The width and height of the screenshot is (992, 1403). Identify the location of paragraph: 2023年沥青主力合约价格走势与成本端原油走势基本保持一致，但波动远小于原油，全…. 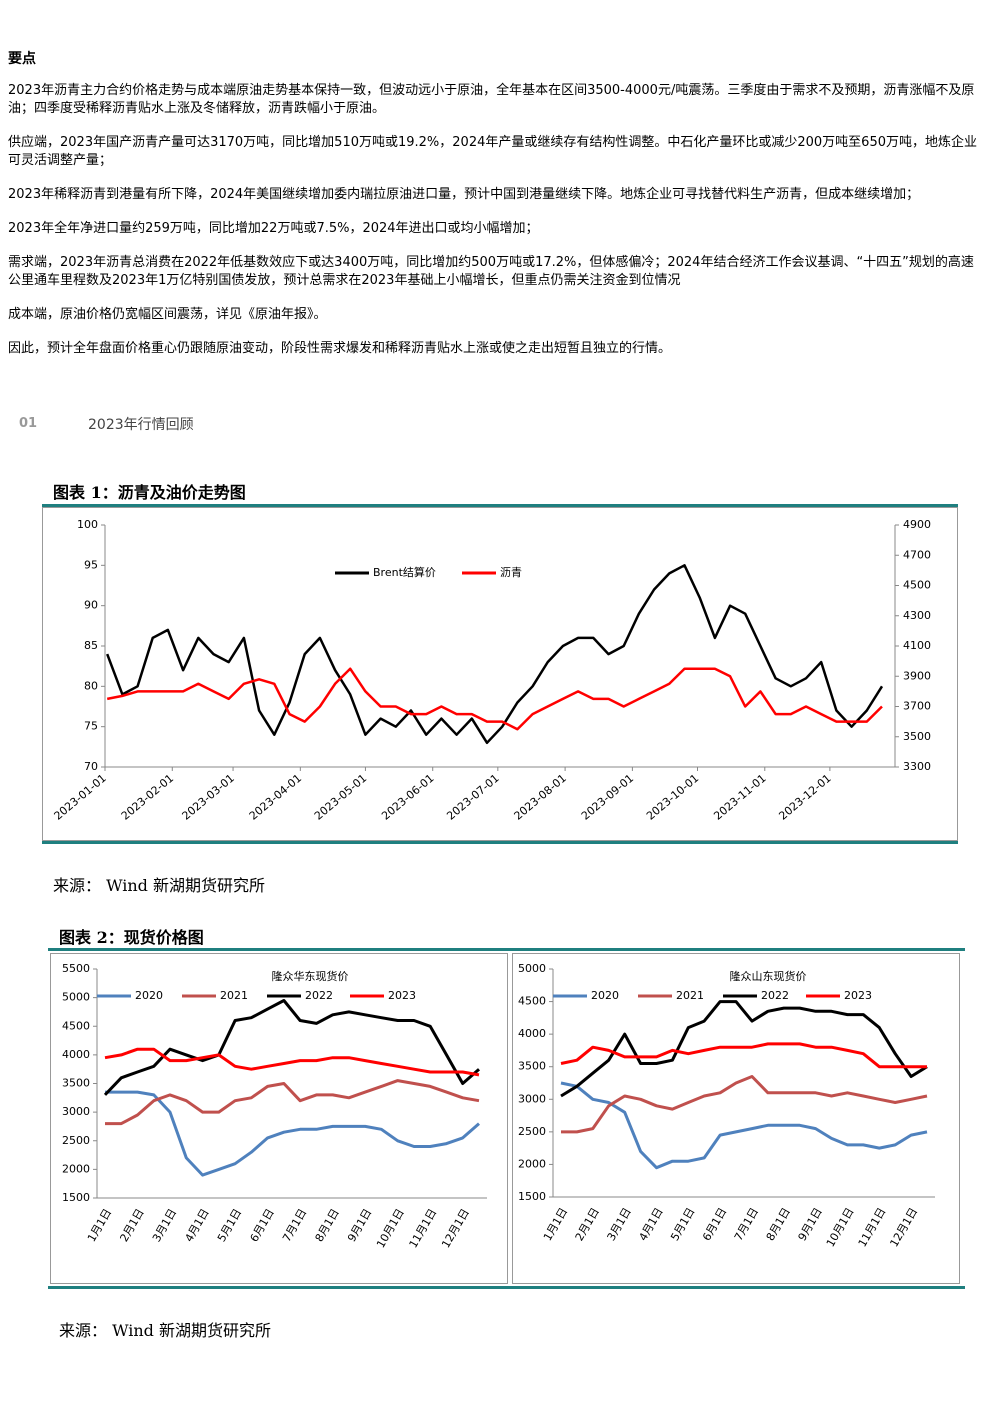
(491, 99).